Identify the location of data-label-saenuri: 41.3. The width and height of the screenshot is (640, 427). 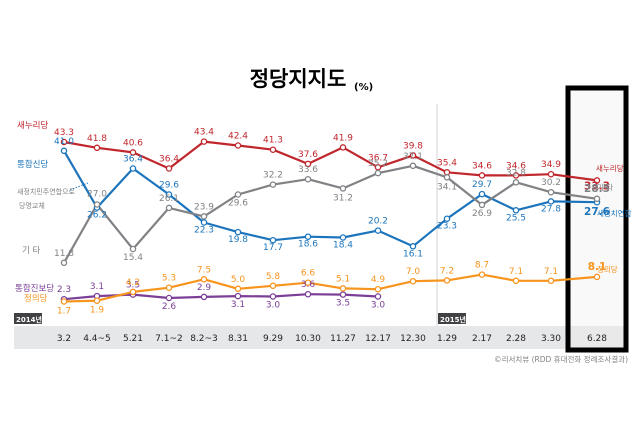
(273, 141).